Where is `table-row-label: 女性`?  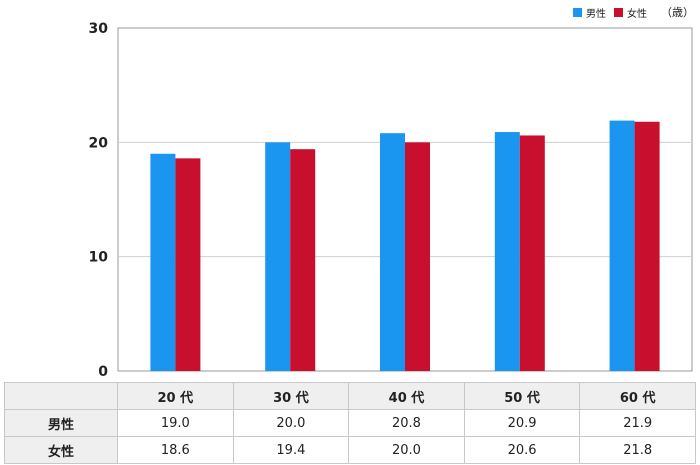
table-row-label: 女性 is located at coordinates (61, 450).